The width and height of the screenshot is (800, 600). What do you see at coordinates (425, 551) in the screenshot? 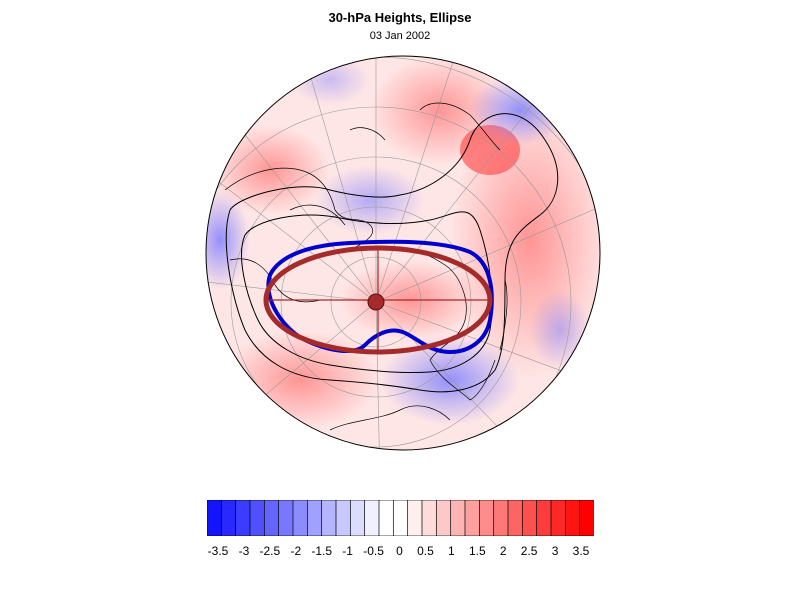
I see `colorbar-tick-label: 0.5` at bounding box center [425, 551].